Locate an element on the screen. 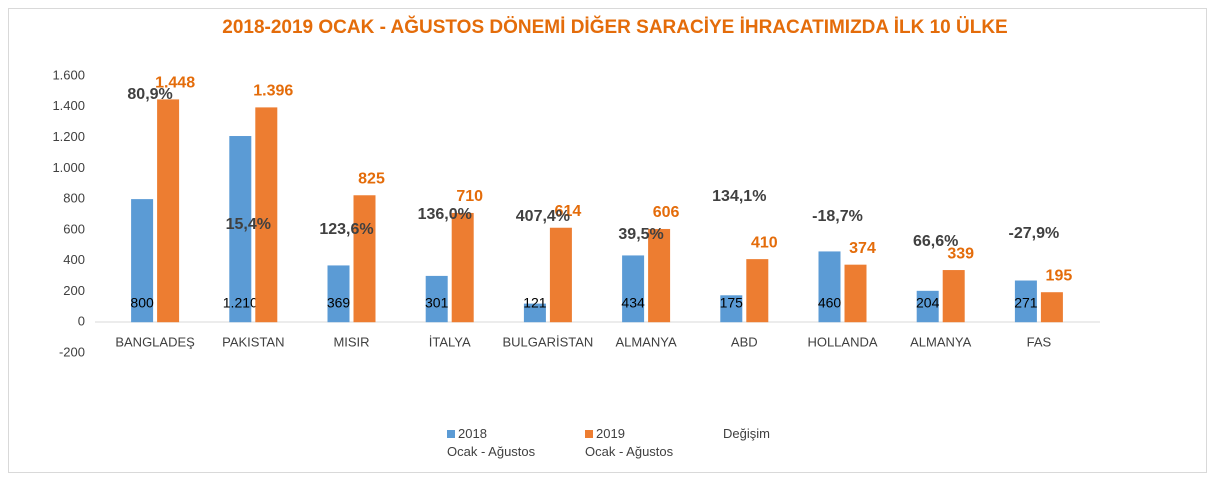  data-label: 195 is located at coordinates (1059, 275).